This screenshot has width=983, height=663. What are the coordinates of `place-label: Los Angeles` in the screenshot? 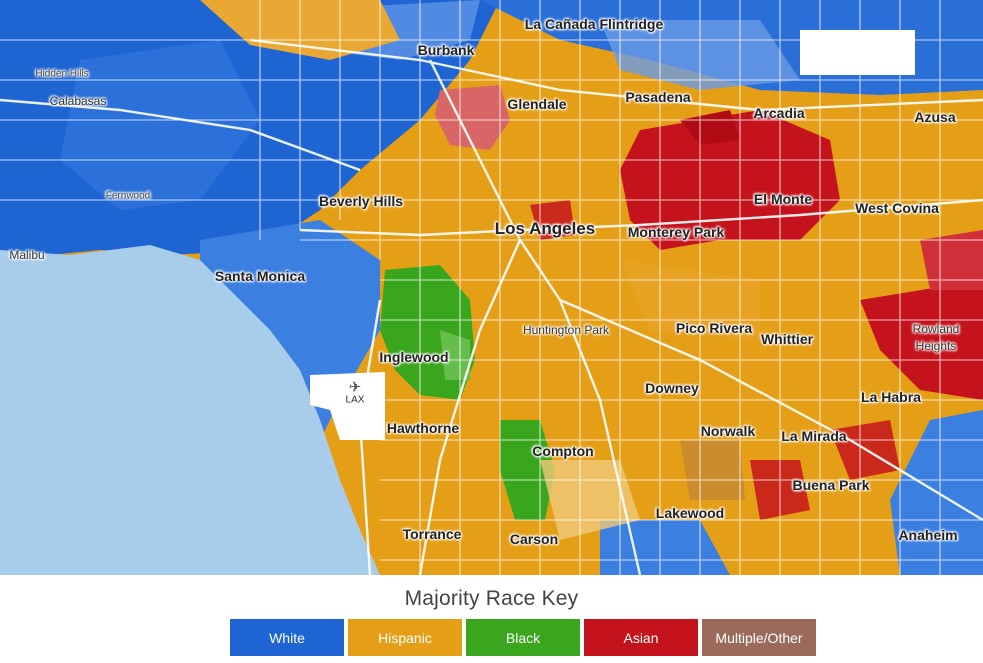 It's located at (545, 228).